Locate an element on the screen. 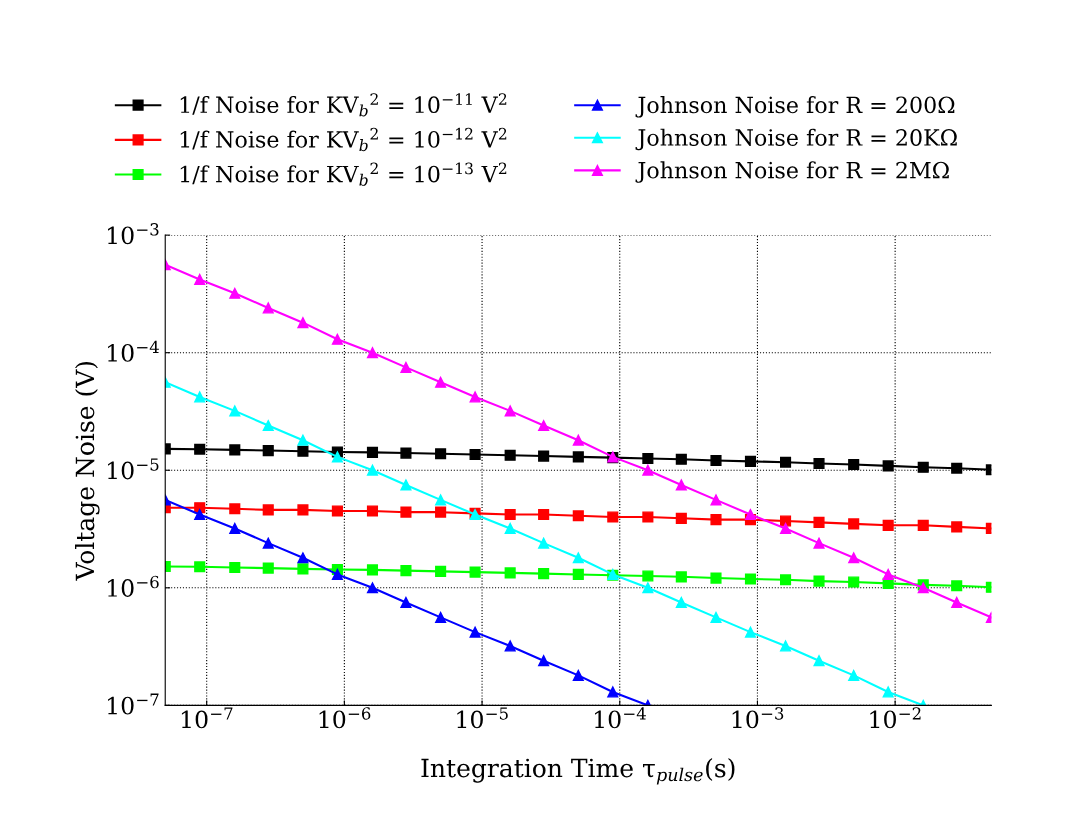 The image size is (1066, 825). x-axis-title: Integration Time τ$_{pulse}$(s) is located at coordinates (578, 771).